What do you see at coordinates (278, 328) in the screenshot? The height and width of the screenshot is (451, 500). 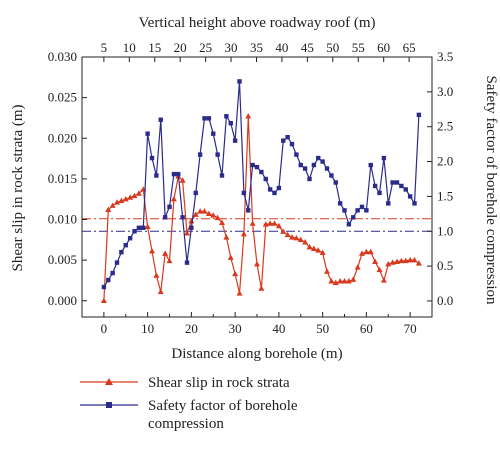 I see `bottom-x-tick-label: 40` at bounding box center [278, 328].